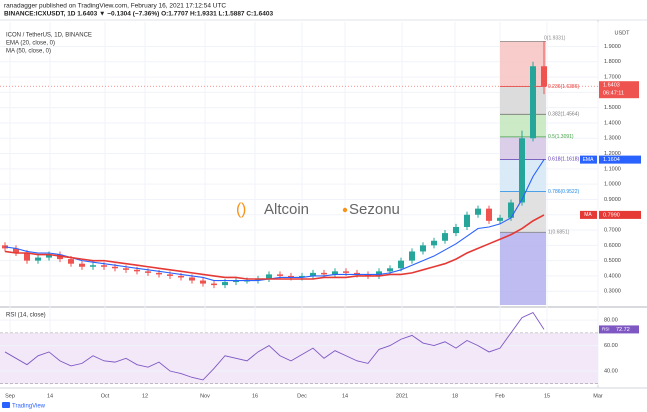 This screenshot has width=647, height=412. What do you see at coordinates (612, 108) in the screenshot?
I see `y-tick-label: 1.5000` at bounding box center [612, 108].